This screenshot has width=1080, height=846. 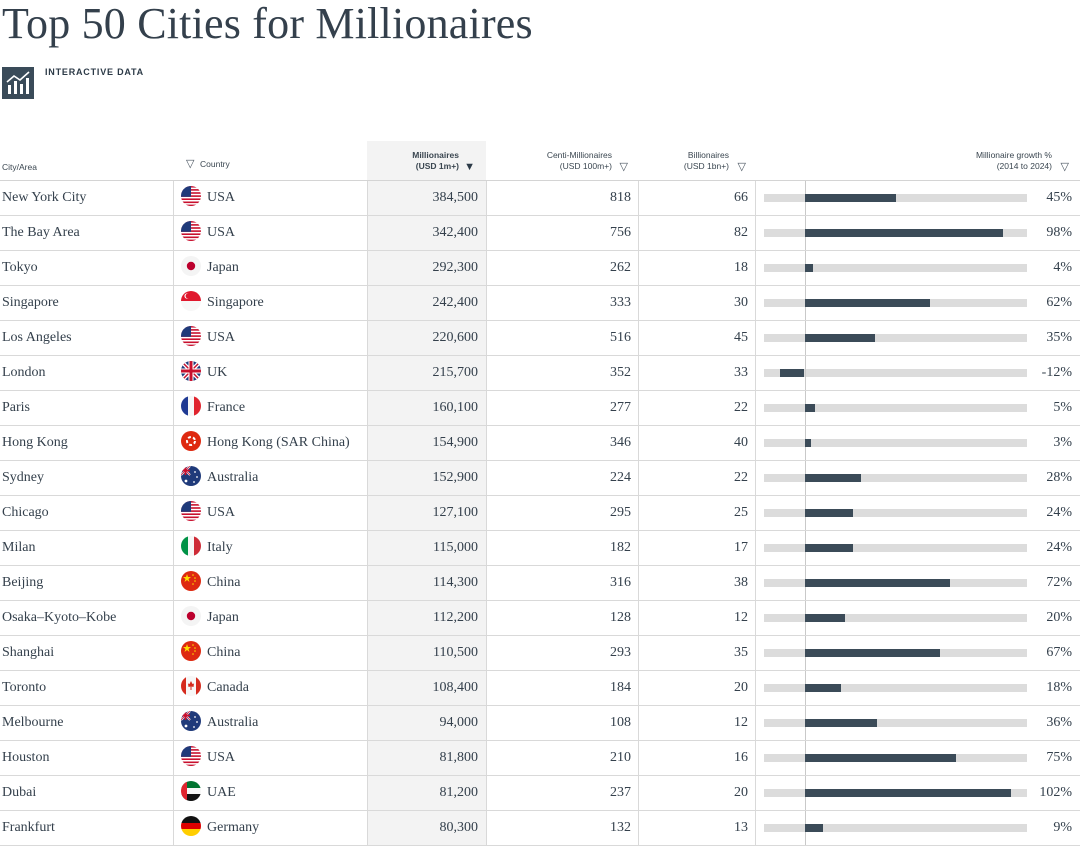 What do you see at coordinates (562, 233) in the screenshot?
I see `centi-millionaires-value: 756` at bounding box center [562, 233].